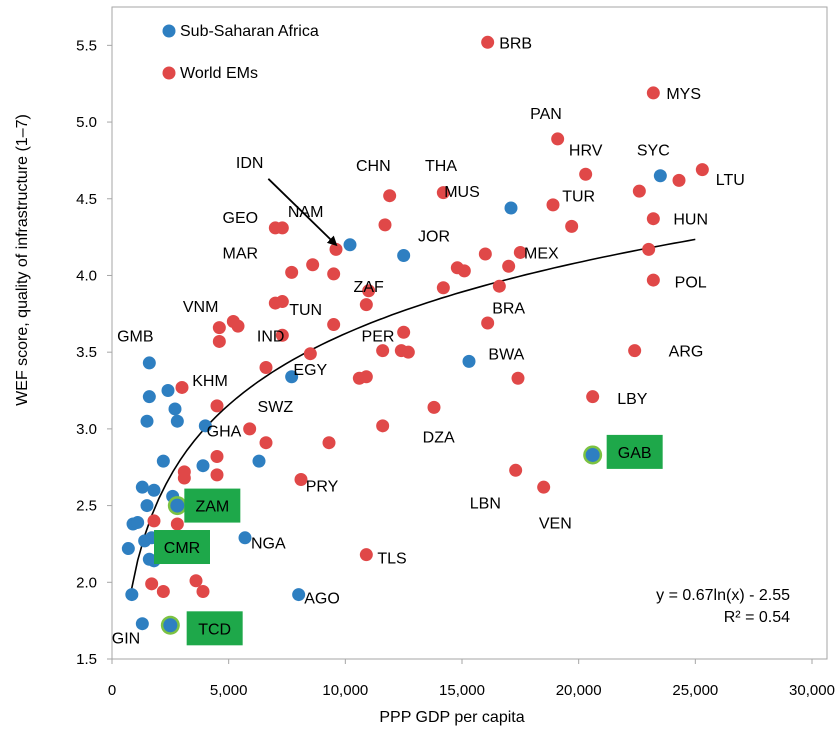 Image resolution: width=835 pixels, height=730 pixels. Describe the element at coordinates (224, 431) in the screenshot. I see `country-label-gha: GHA` at that location.